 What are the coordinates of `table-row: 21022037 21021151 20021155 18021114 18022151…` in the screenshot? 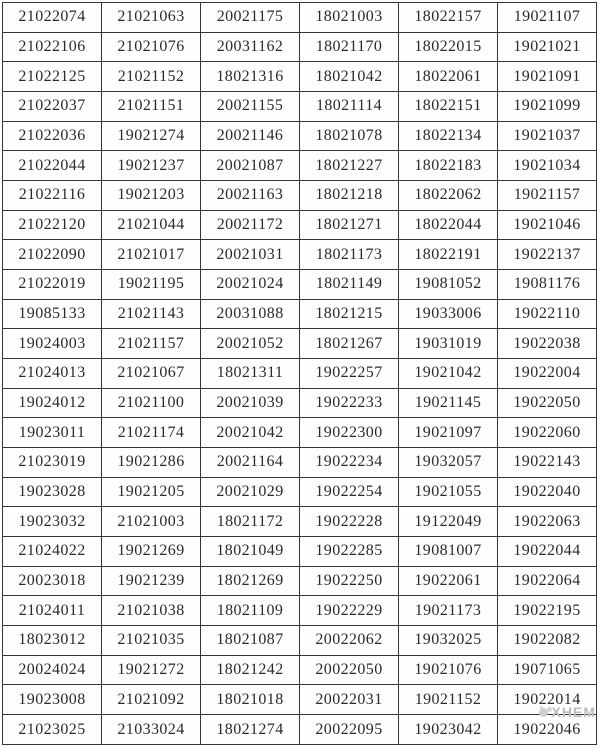 It's located at (299, 106).